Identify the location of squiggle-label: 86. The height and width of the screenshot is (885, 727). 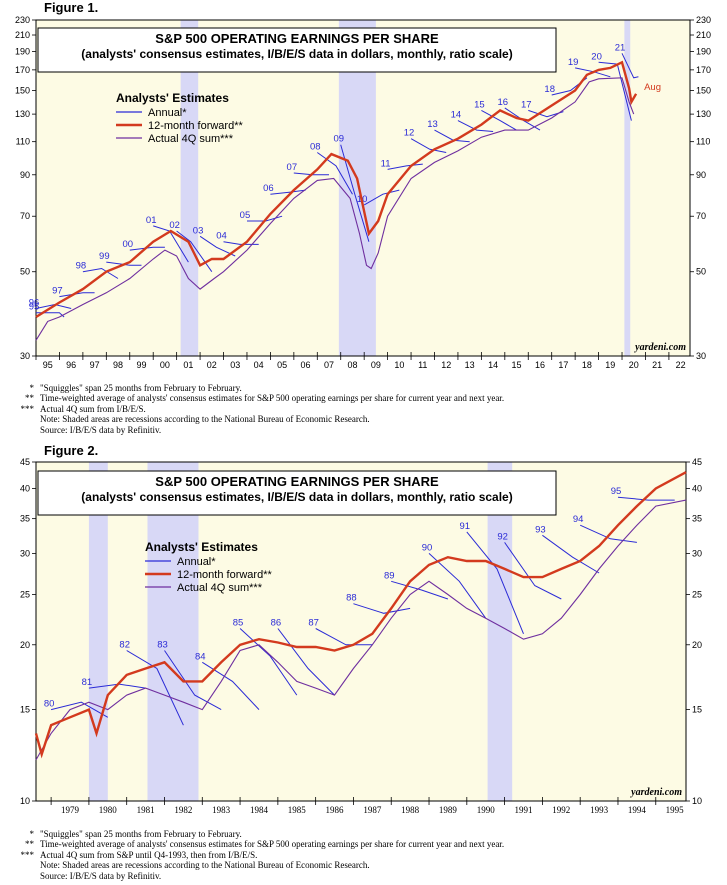
(276, 622).